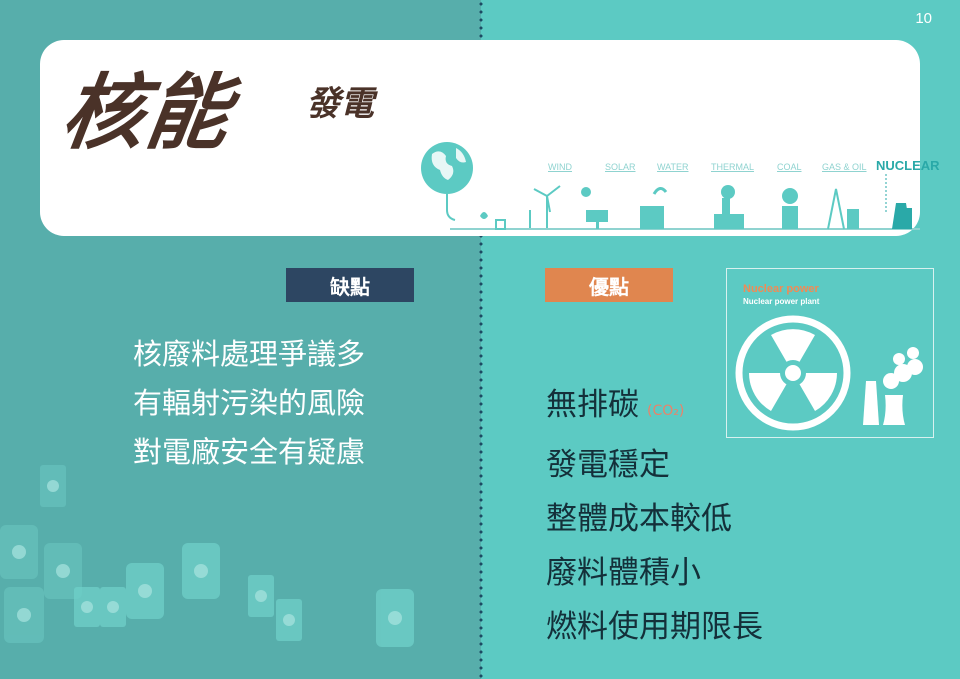 Image resolution: width=960 pixels, height=679 pixels. I want to click on wind-turbine-icon, so click(545, 206).